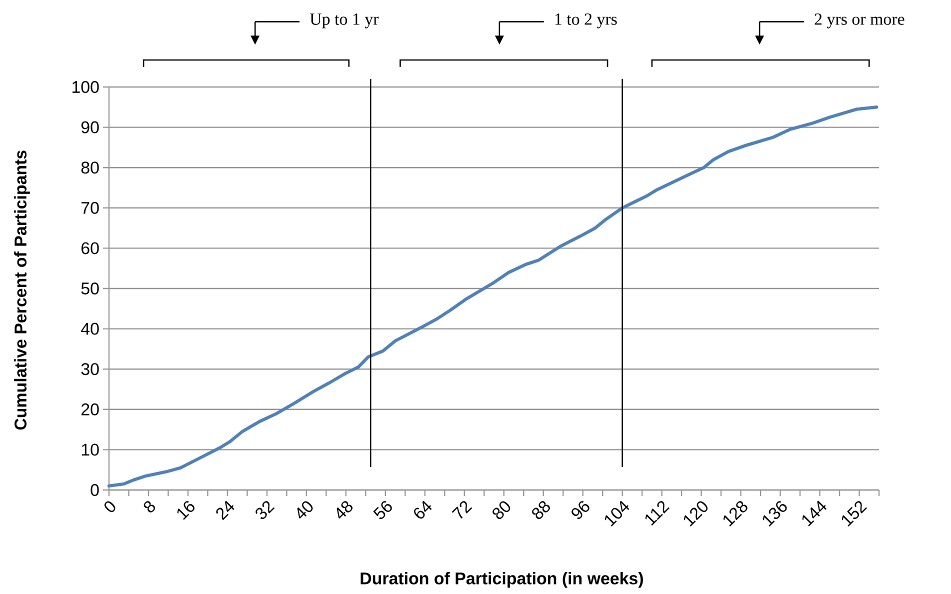 The height and width of the screenshot is (594, 951). Describe the element at coordinates (90, 409) in the screenshot. I see `y-tick-label: 20` at that location.